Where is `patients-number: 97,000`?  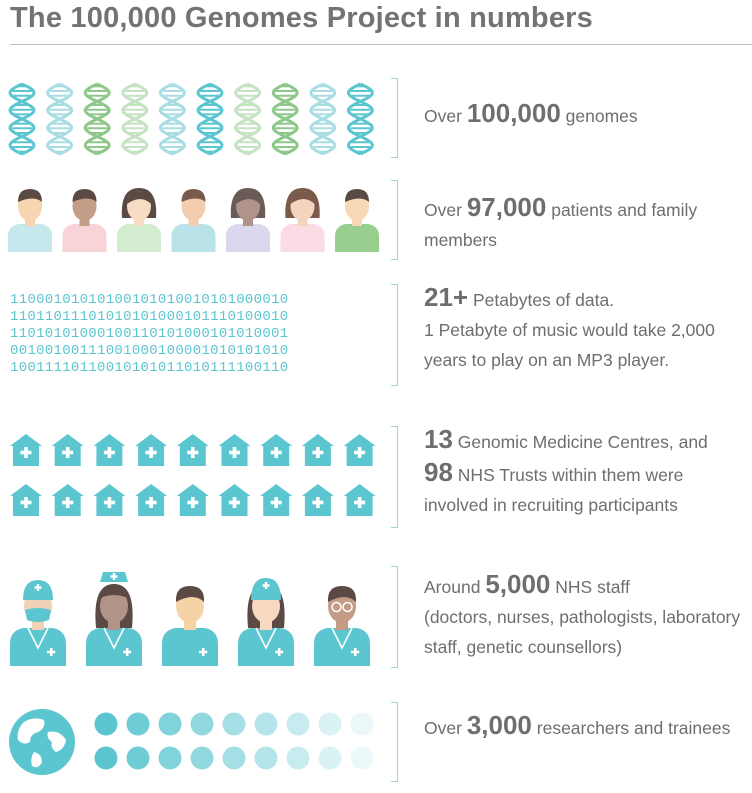 patients-number: 97,000 is located at coordinates (506, 207).